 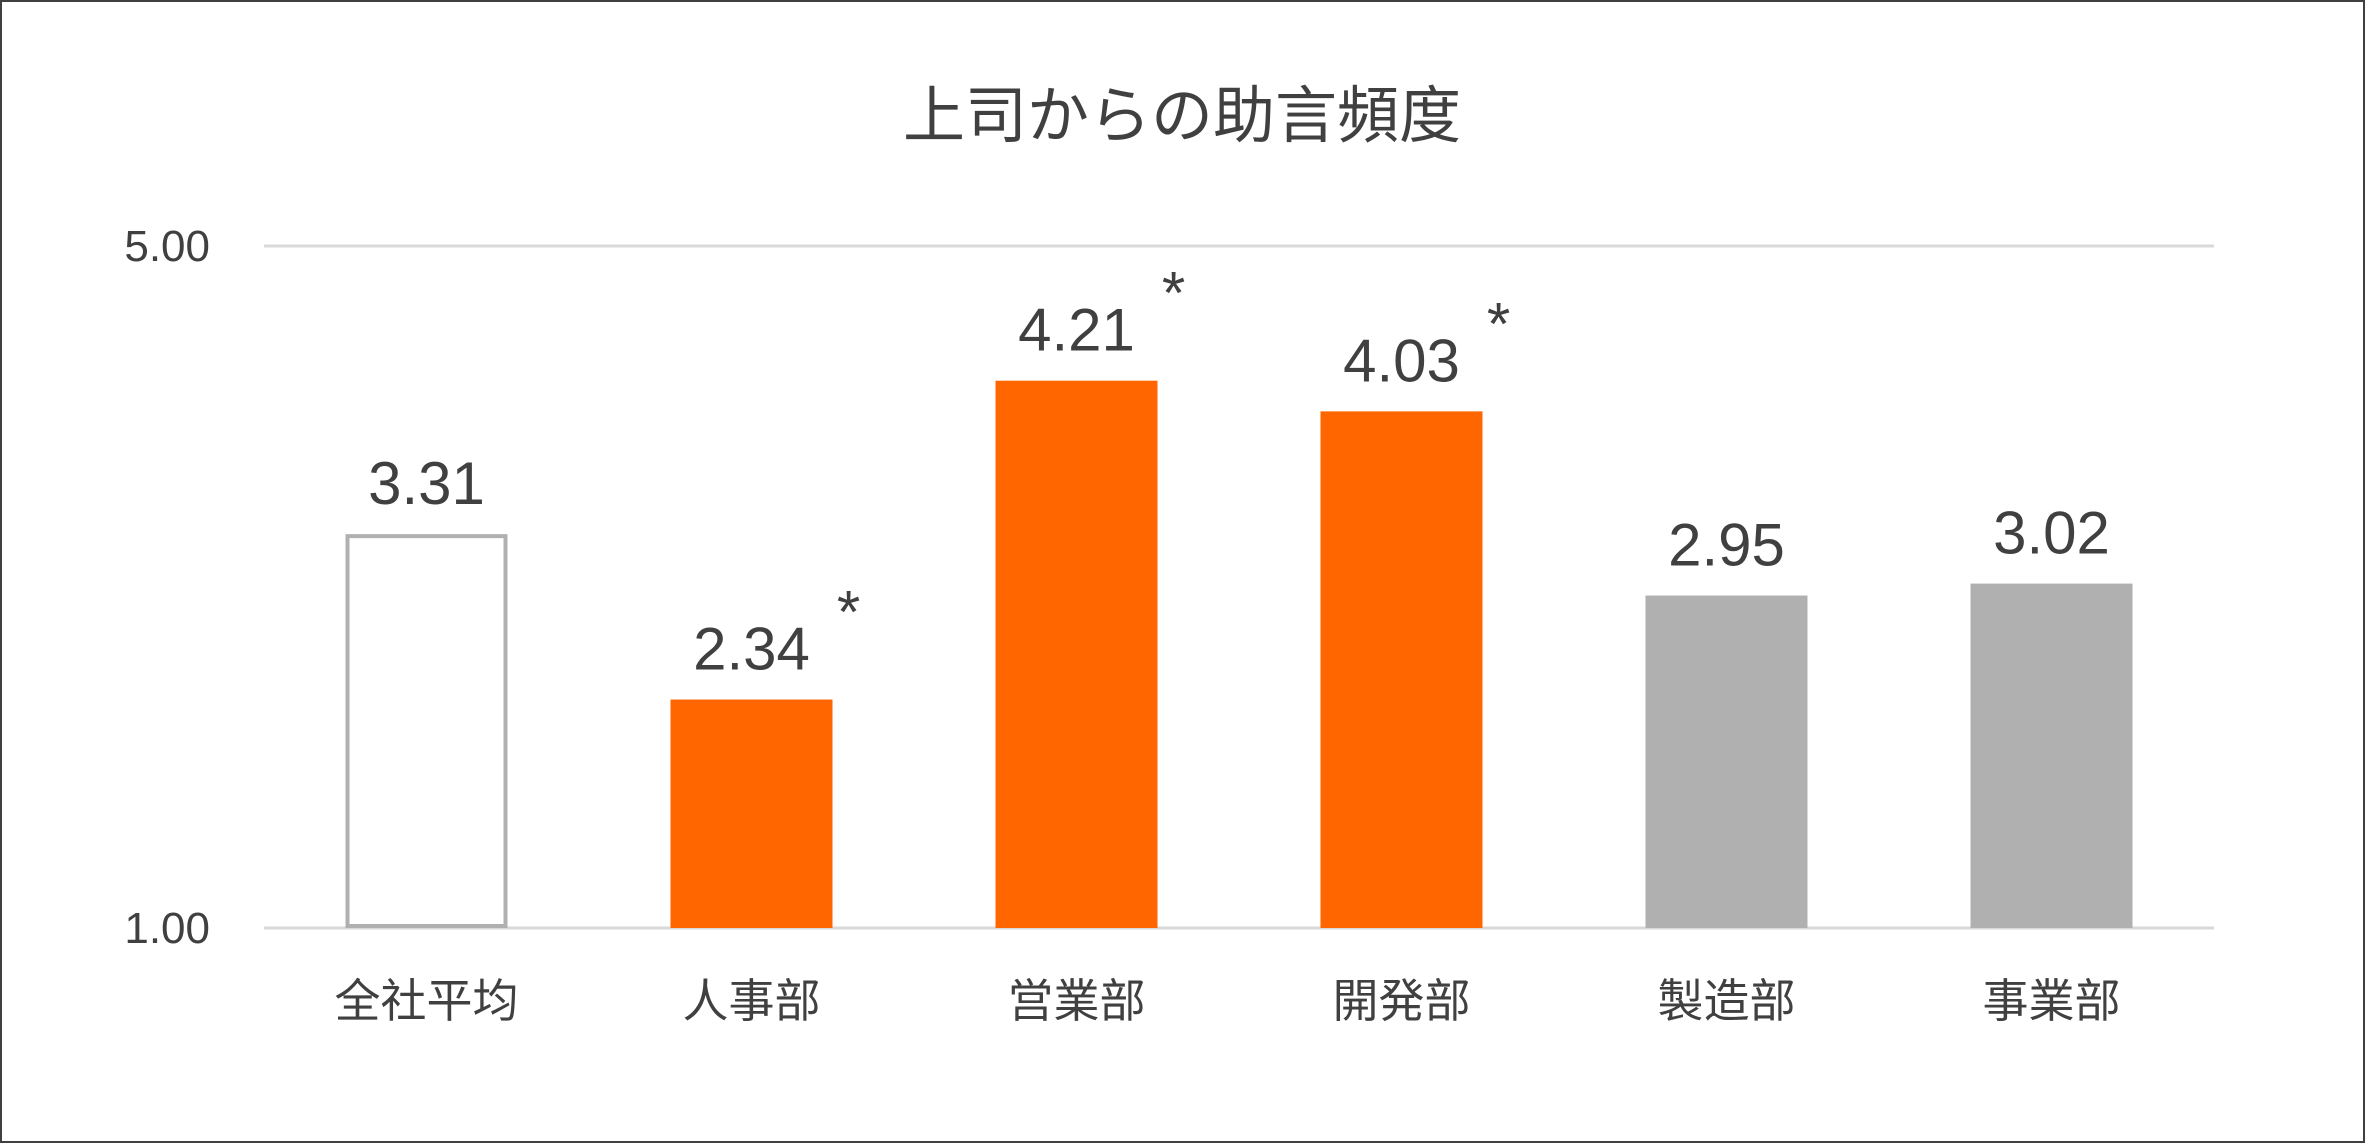 What do you see at coordinates (2052, 1001) in the screenshot?
I see `category-label: 事業部` at bounding box center [2052, 1001].